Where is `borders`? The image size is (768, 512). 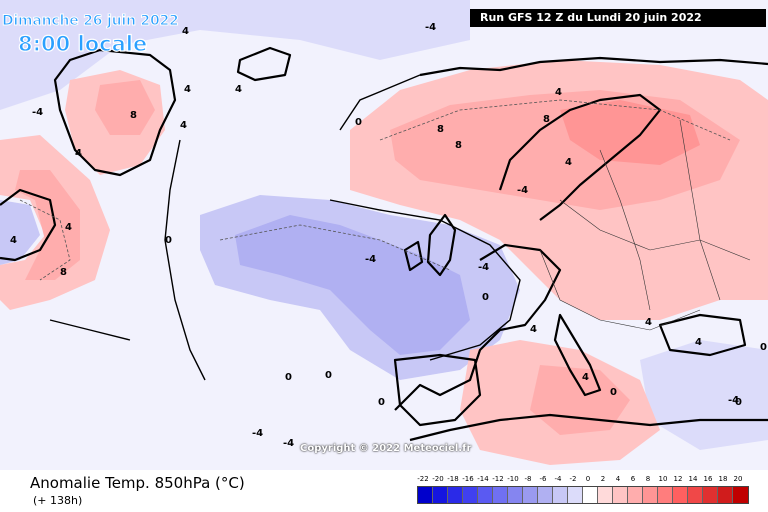
borders is located at coordinates (645, 225).